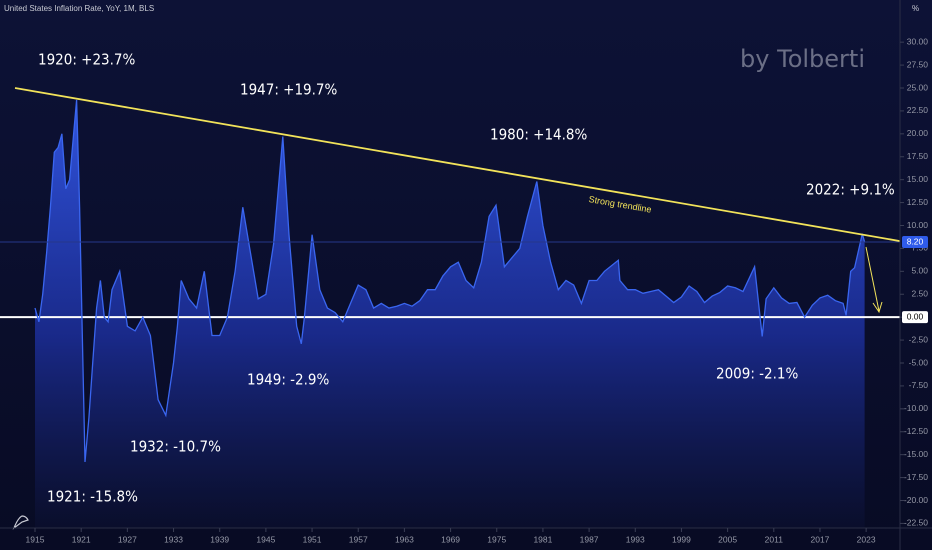 The width and height of the screenshot is (932, 550). What do you see at coordinates (757, 374) in the screenshot?
I see `annotation: 2009: -2.1%` at bounding box center [757, 374].